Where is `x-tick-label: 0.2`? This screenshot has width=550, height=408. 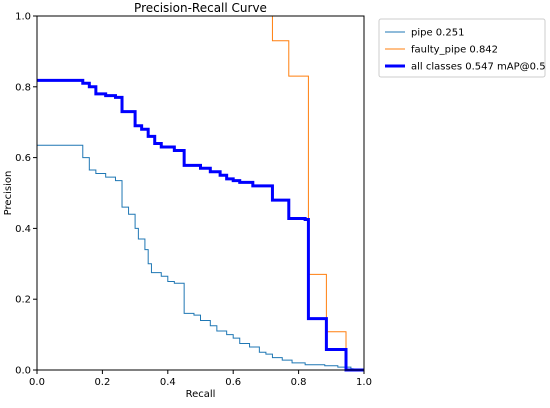 x-tick-label: 0.2 is located at coordinates (102, 382).